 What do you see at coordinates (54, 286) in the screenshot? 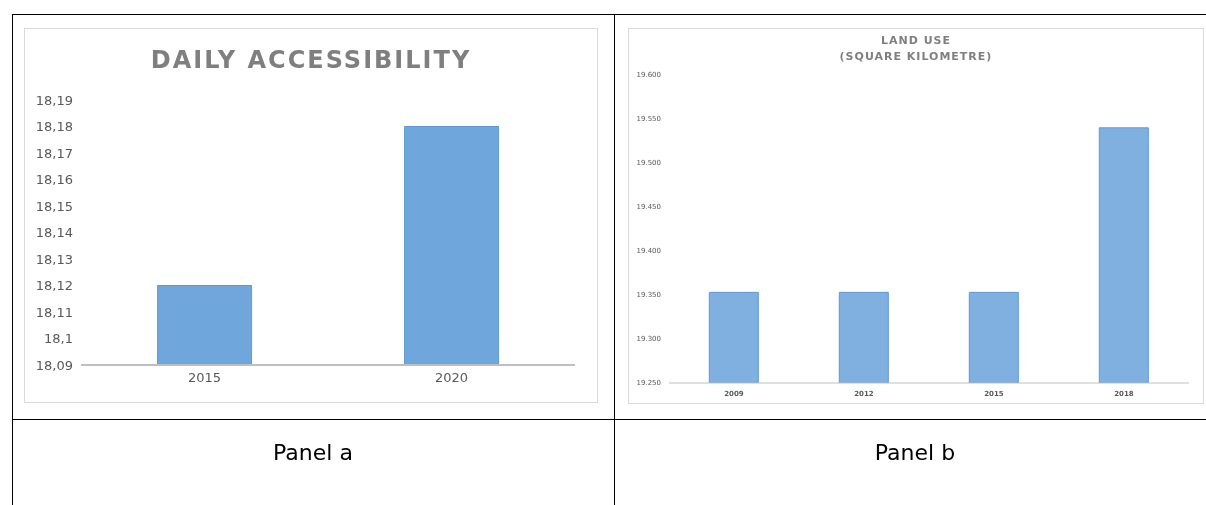
I see `y-tick-label: 18,12` at bounding box center [54, 286].